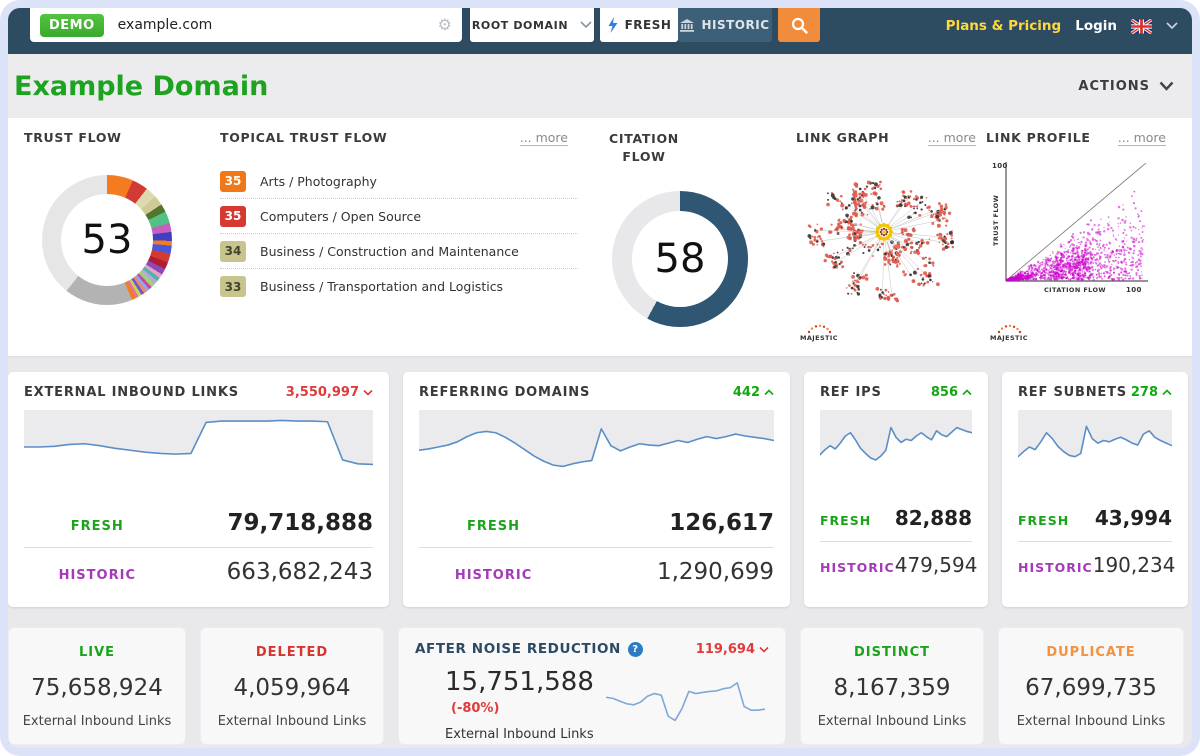 The height and width of the screenshot is (756, 1200). I want to click on top-bar: DEMO ⚙ ROOT DOMAIN FRESH HISTORIC, so click(600, 31).